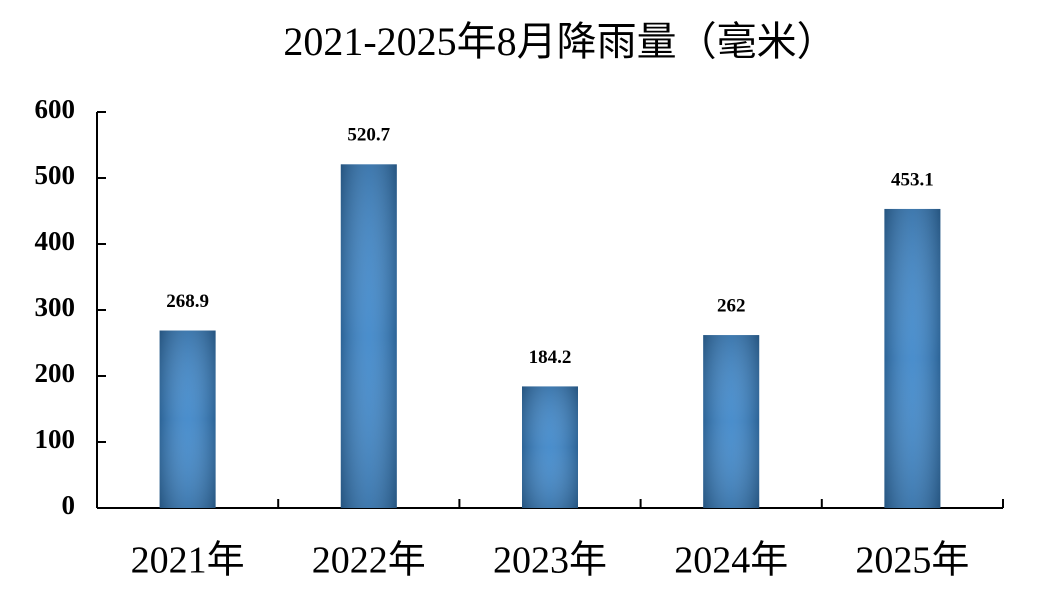  What do you see at coordinates (550, 561) in the screenshot?
I see `x-tick-label: 2023年` at bounding box center [550, 561].